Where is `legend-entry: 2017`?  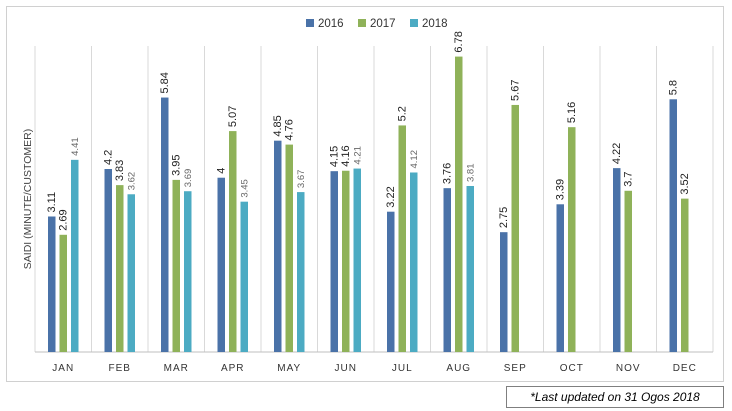
legend-entry: 2017 is located at coordinates (383, 24).